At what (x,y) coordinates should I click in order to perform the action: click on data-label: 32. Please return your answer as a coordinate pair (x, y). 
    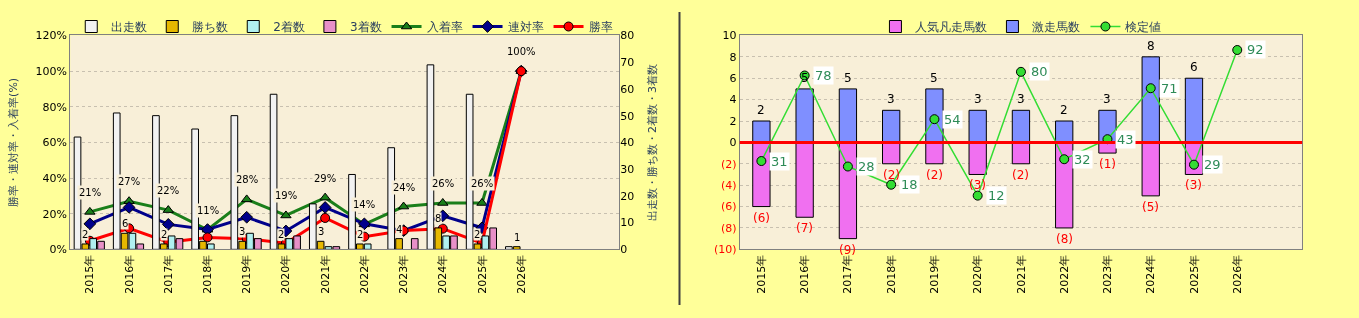
    Looking at the image, I should click on (1082, 159).